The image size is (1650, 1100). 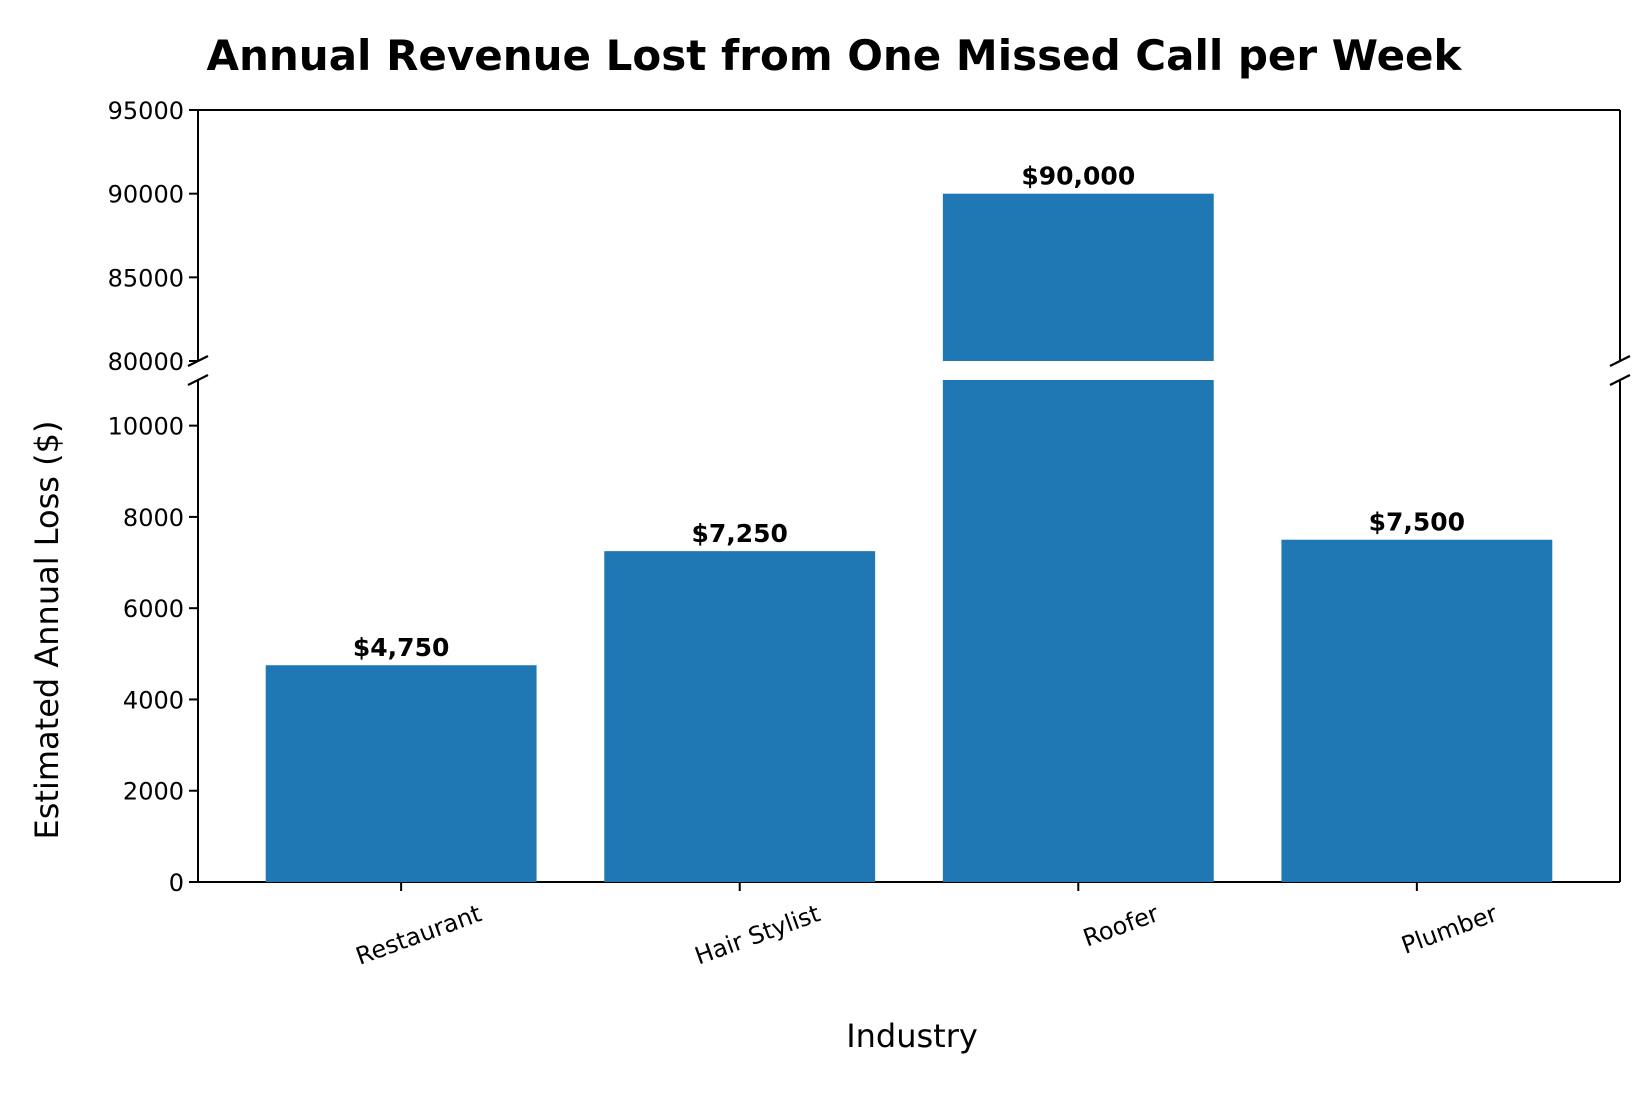 What do you see at coordinates (739, 533) in the screenshot?
I see `data-label: $7,250` at bounding box center [739, 533].